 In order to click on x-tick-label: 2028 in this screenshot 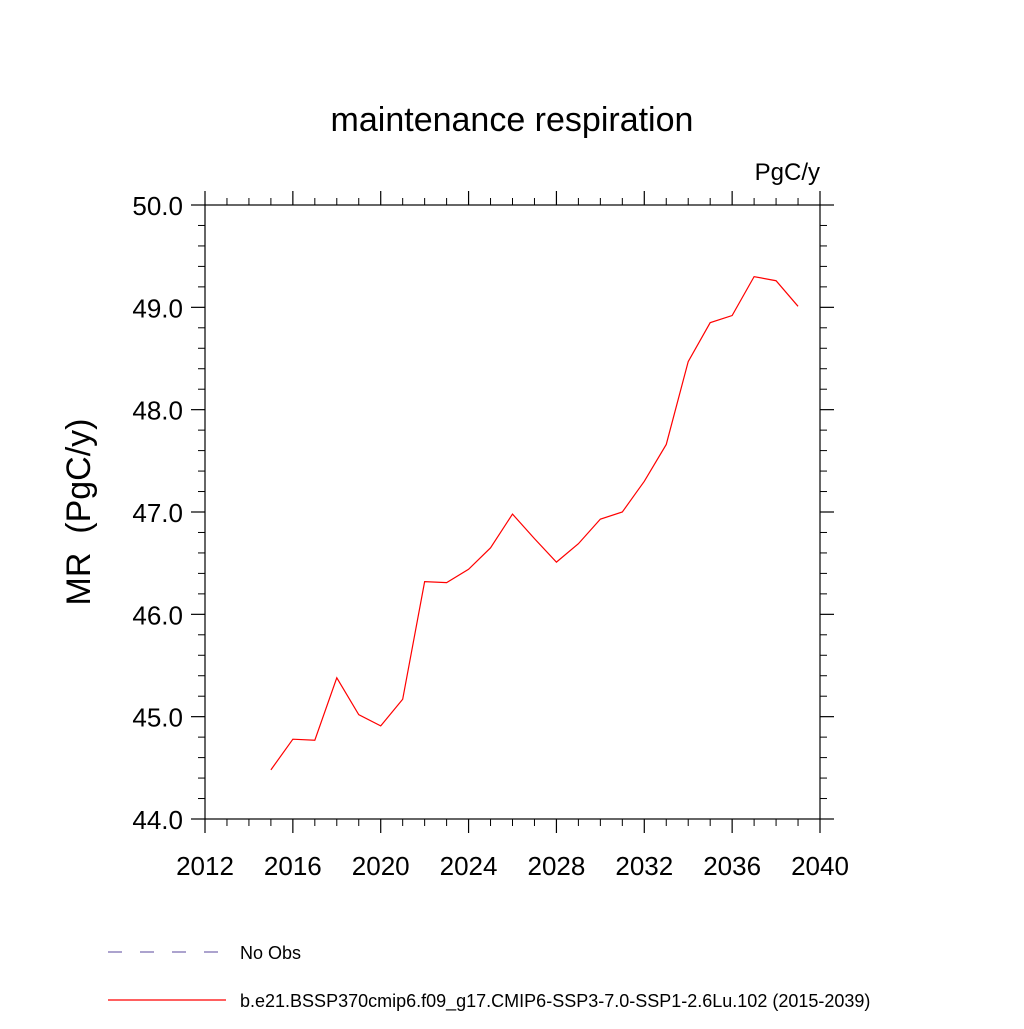, I will do `click(557, 866)`.